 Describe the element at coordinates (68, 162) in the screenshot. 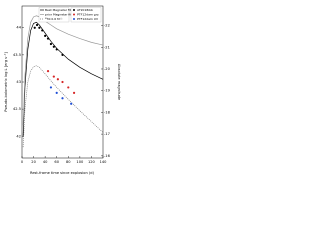

I see `x-tick-label: 80` at that location.